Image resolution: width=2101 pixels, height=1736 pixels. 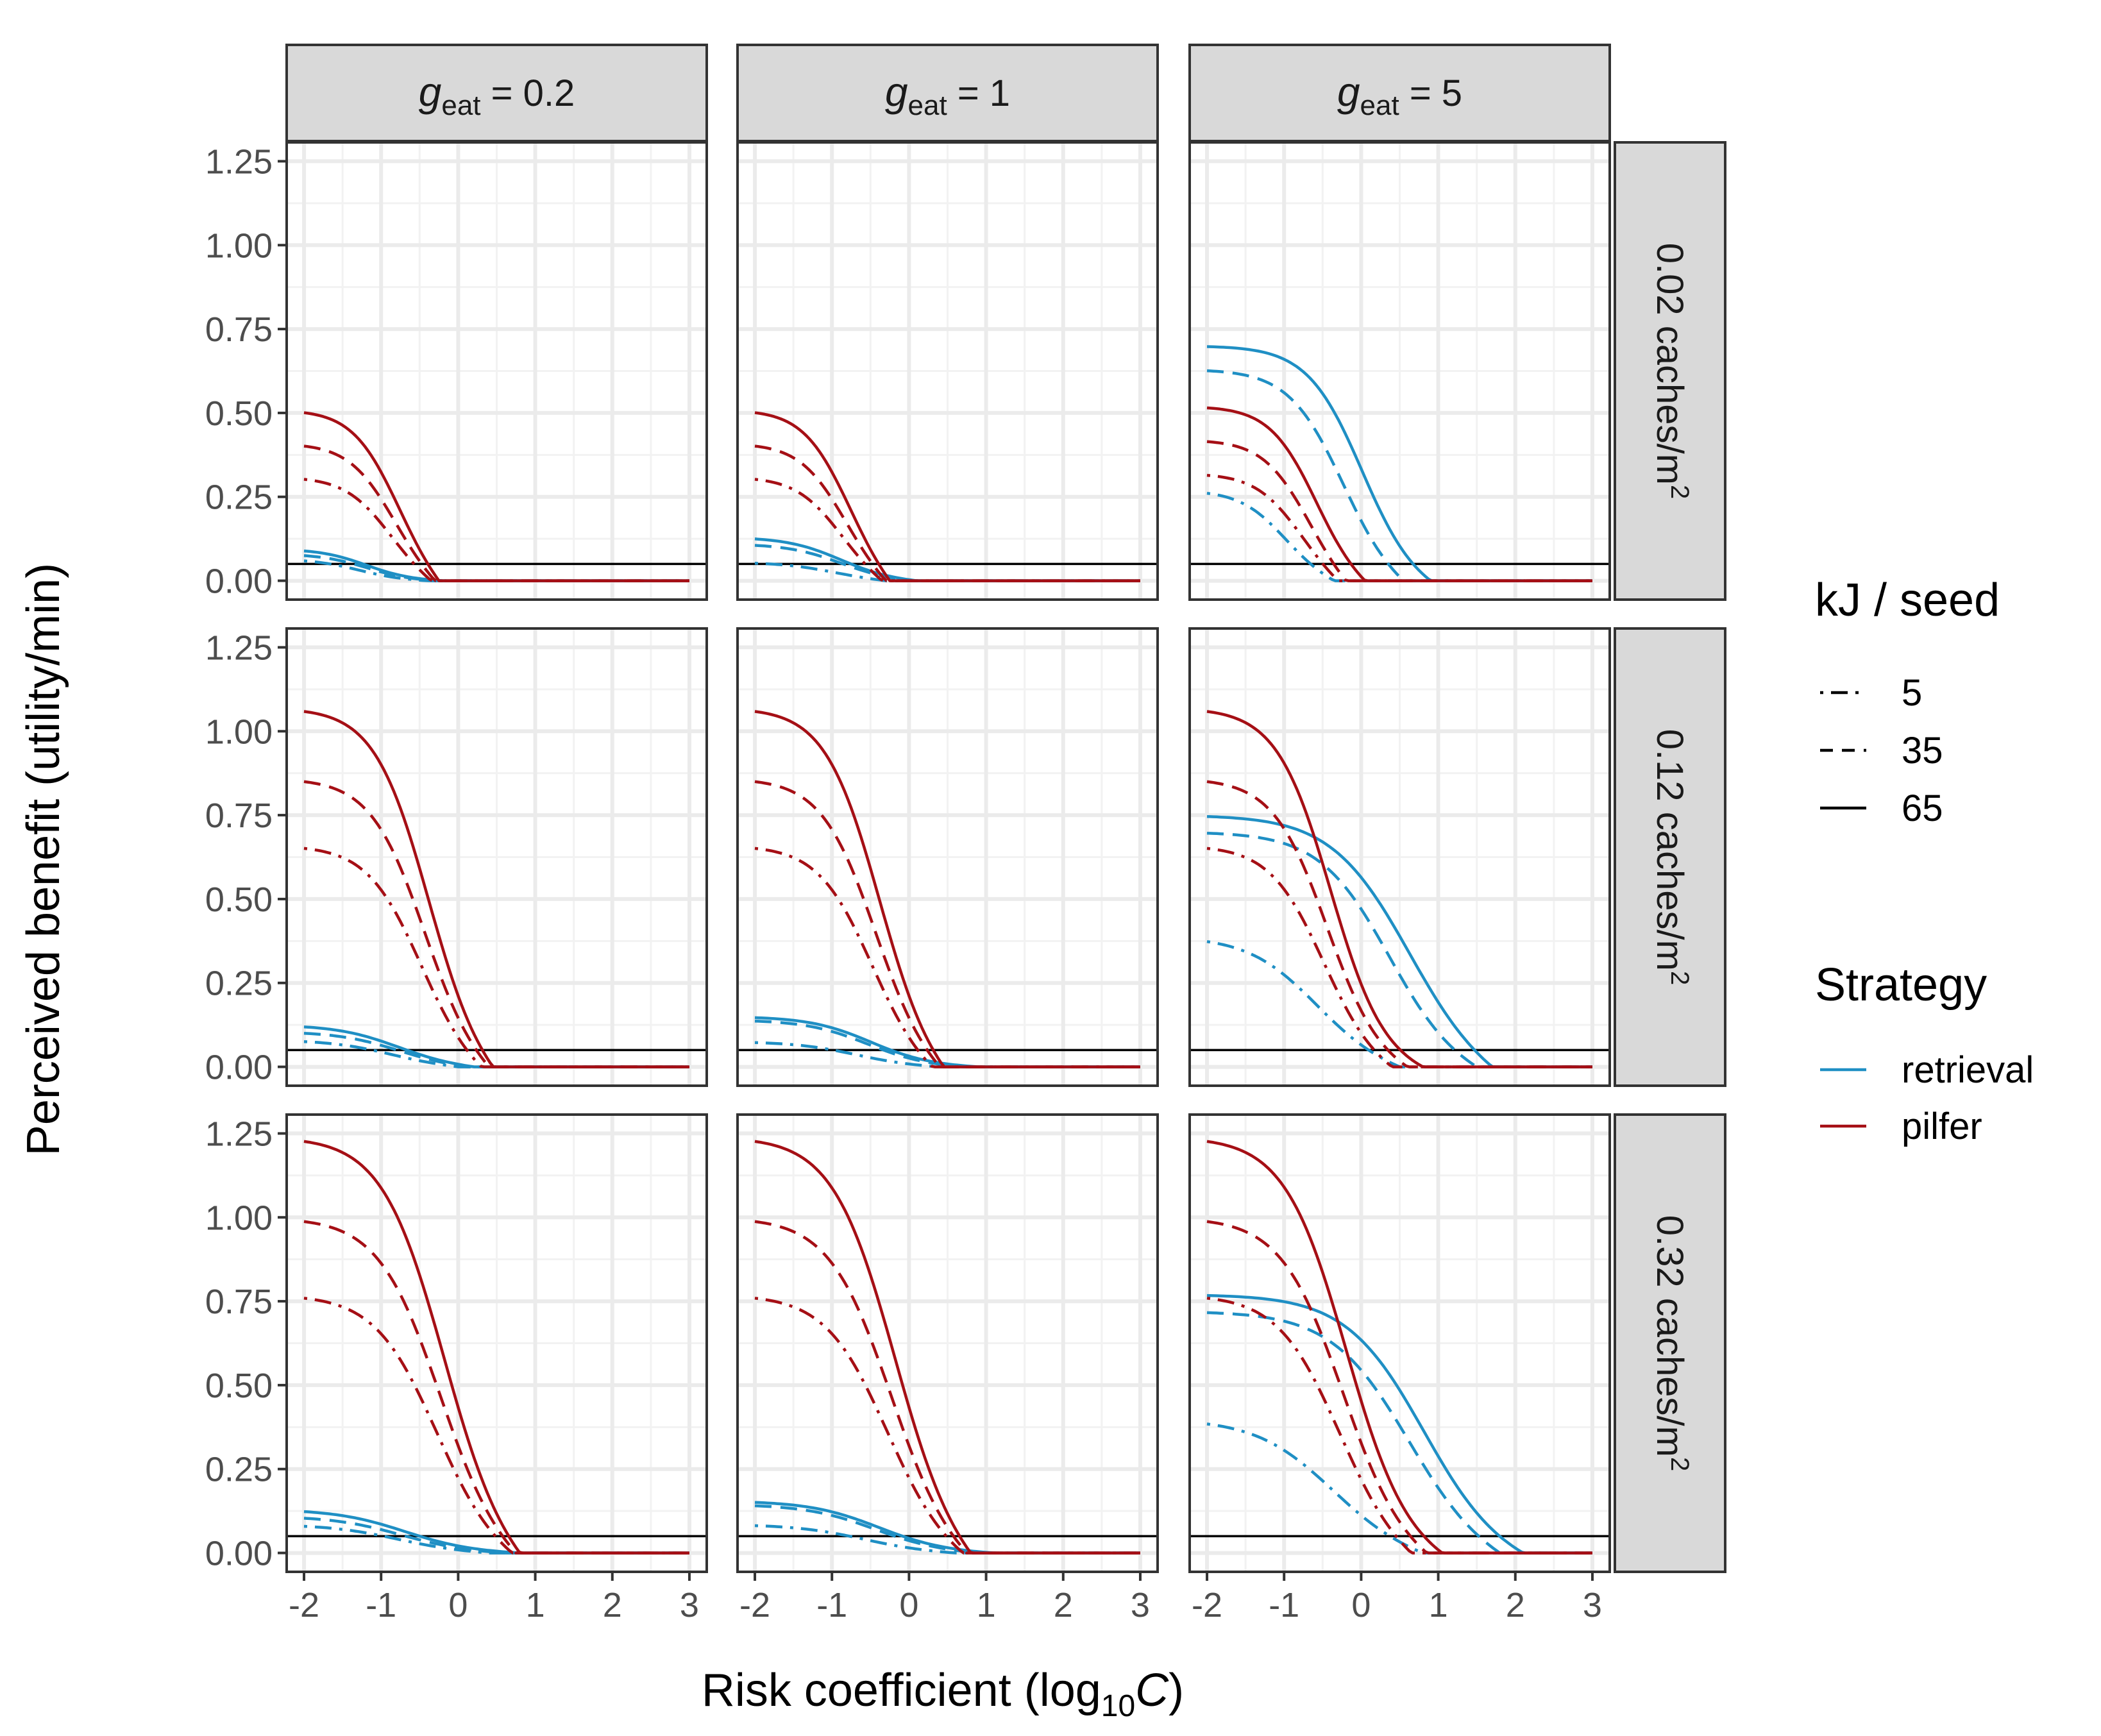 I want to click on panel-r3-c1: 0.00 0.25 0.50 0.75 1.00 1.25 -2 -1 0 1 2 3, so click(x=457, y=1369).